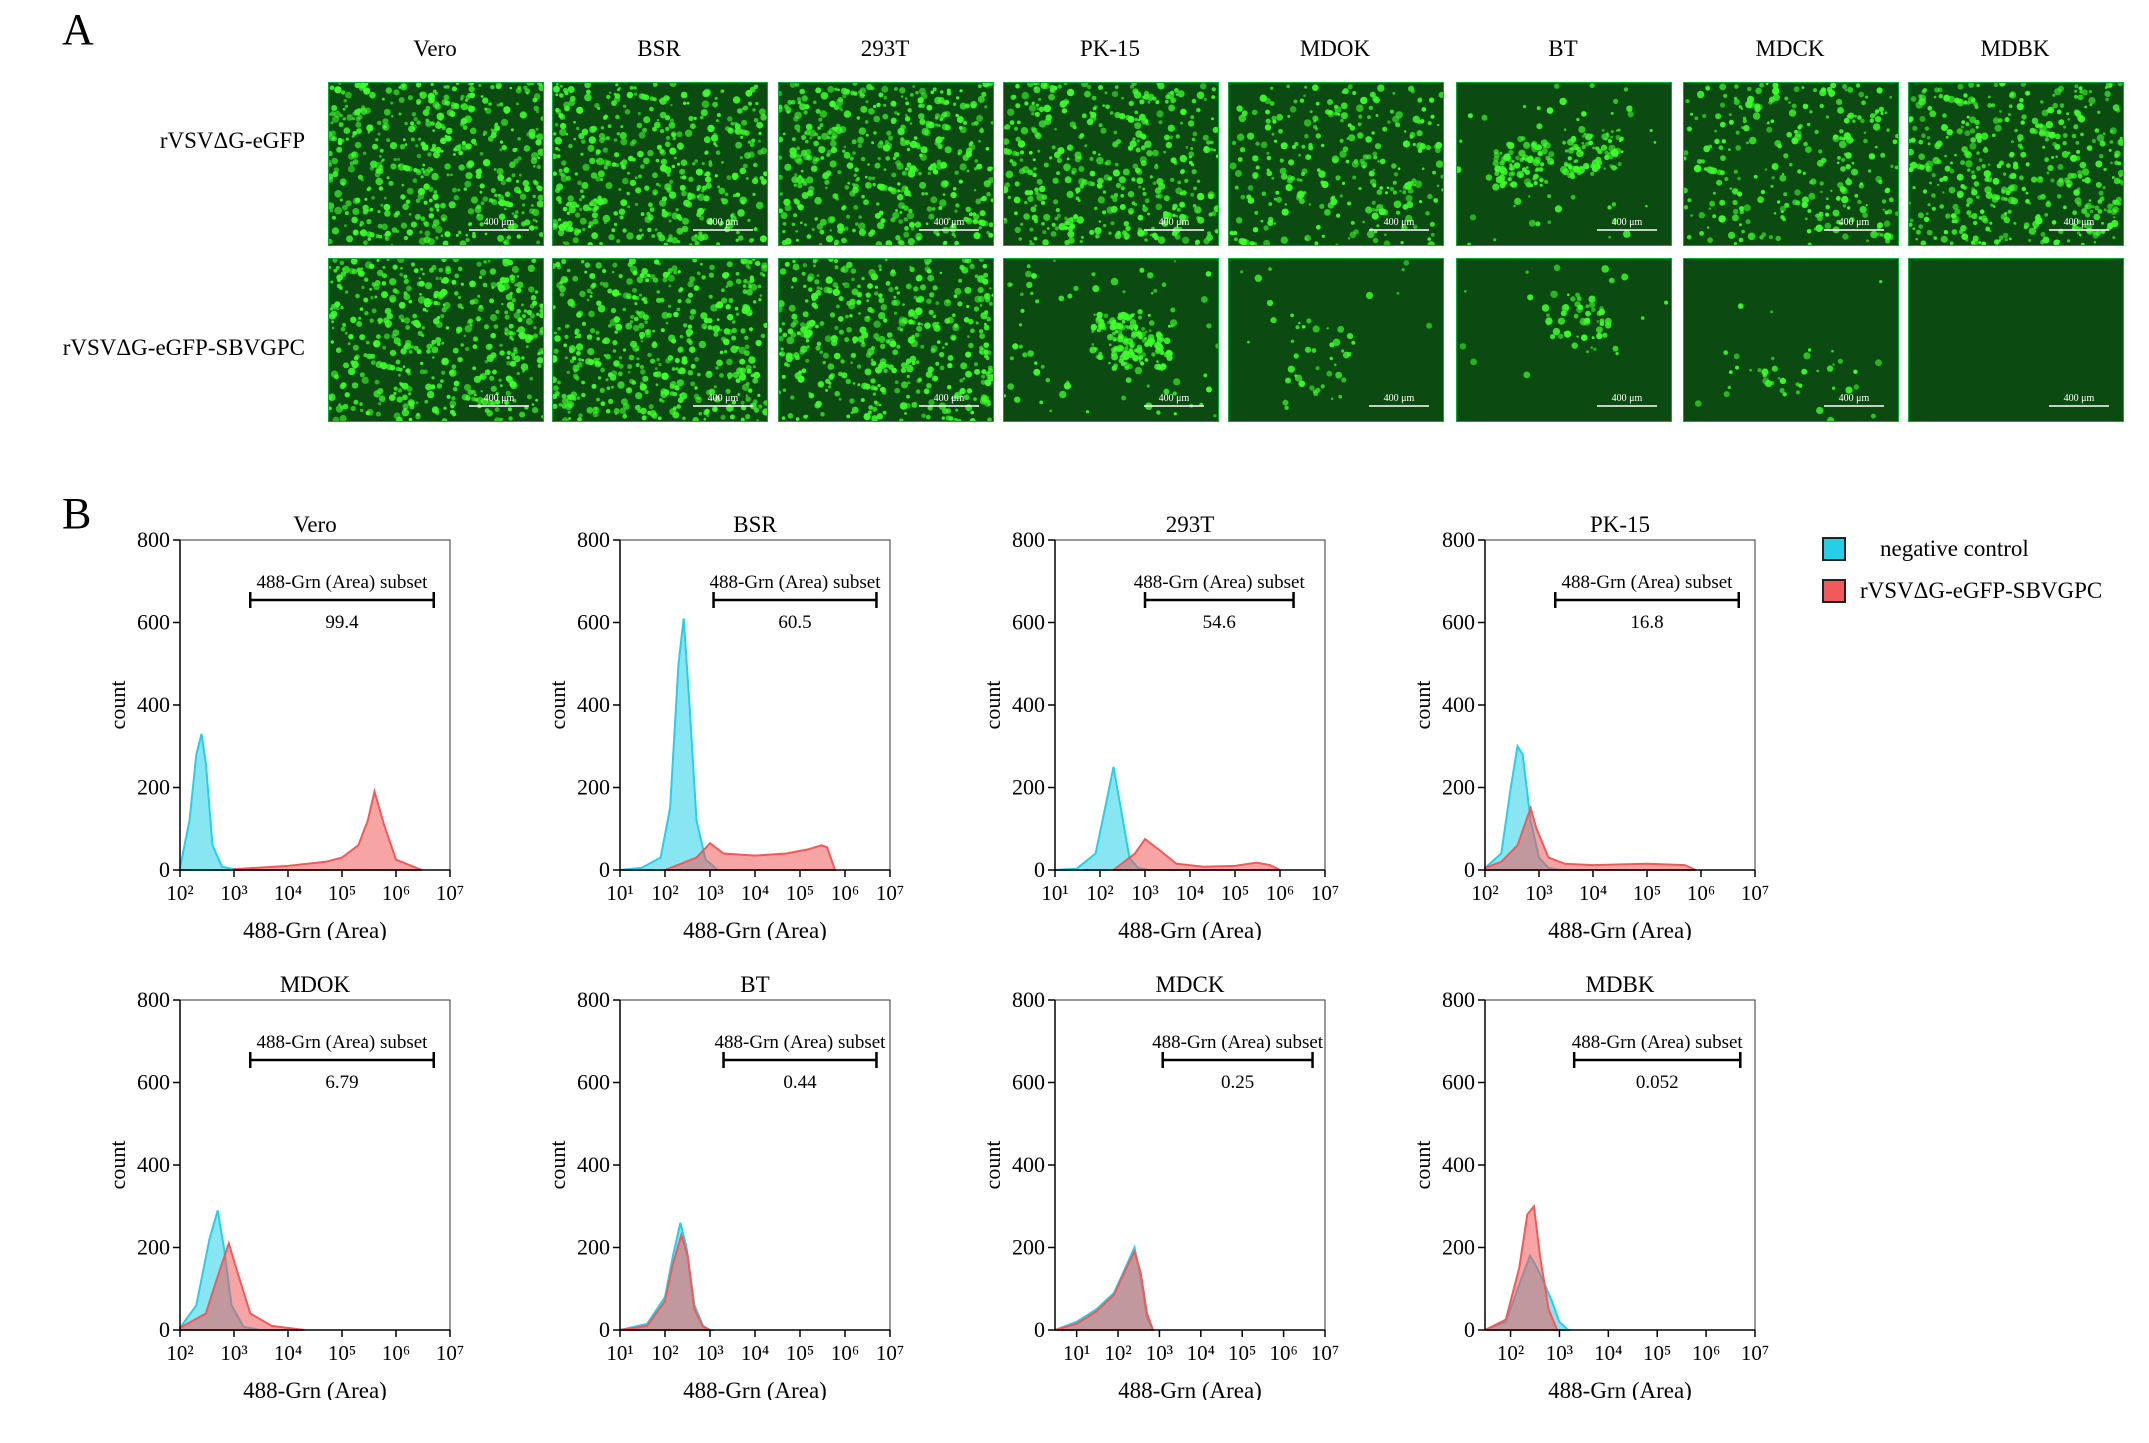  I want to click on micrograph-pk-15-egfp: 400 μm, so click(1111, 164).